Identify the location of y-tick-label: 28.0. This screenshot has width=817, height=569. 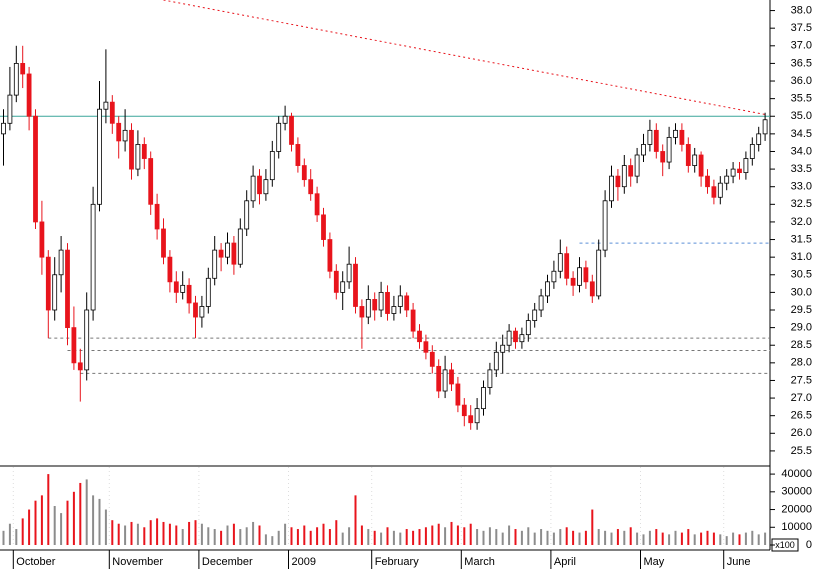
(801, 363).